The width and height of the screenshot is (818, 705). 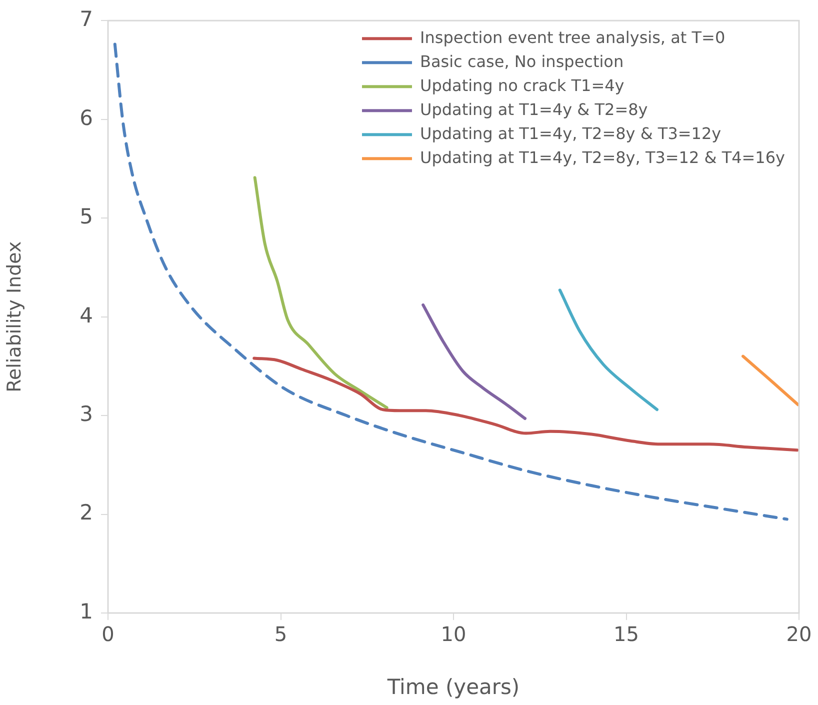 What do you see at coordinates (108, 634) in the screenshot?
I see `x-tick-label: 0` at bounding box center [108, 634].